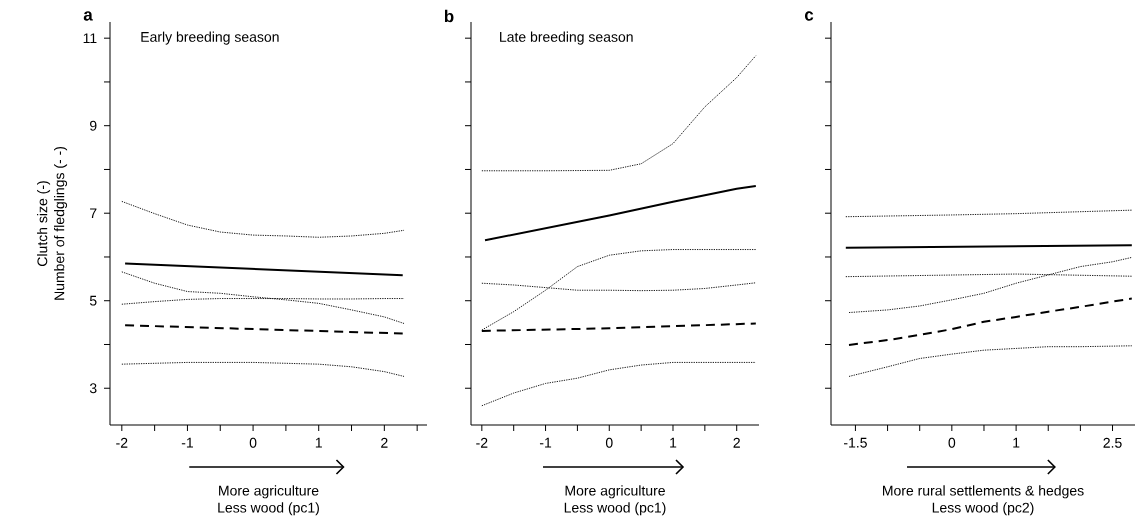  I want to click on y-tick-label: 5, so click(93, 300).